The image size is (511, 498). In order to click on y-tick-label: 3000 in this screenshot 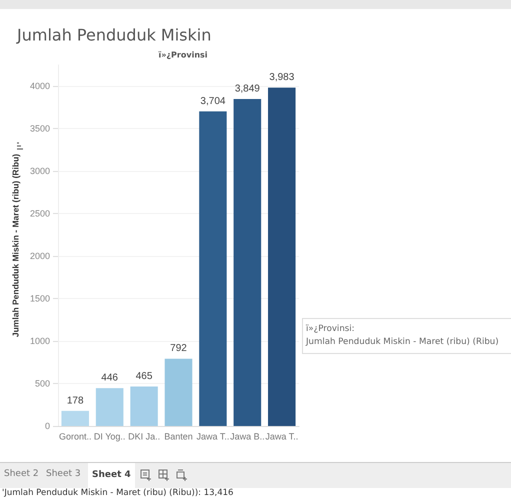, I will do `click(40, 171)`.